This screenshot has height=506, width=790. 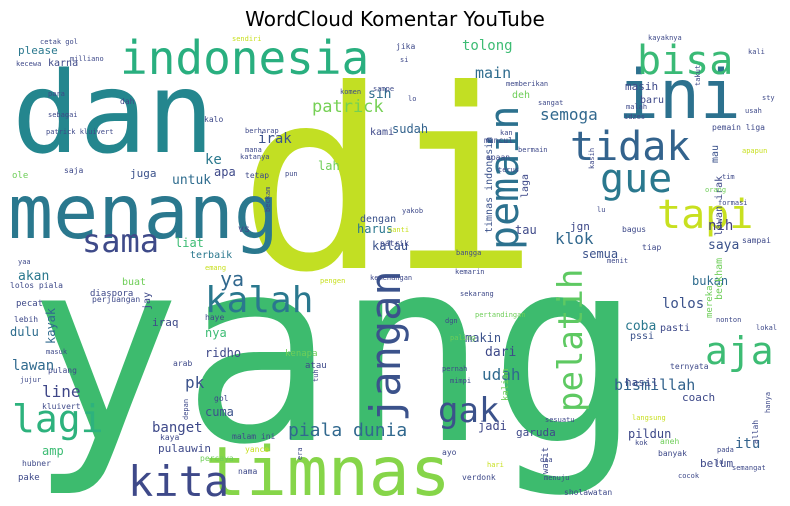 I want to click on word-cocok: cocok, so click(x=689, y=476).